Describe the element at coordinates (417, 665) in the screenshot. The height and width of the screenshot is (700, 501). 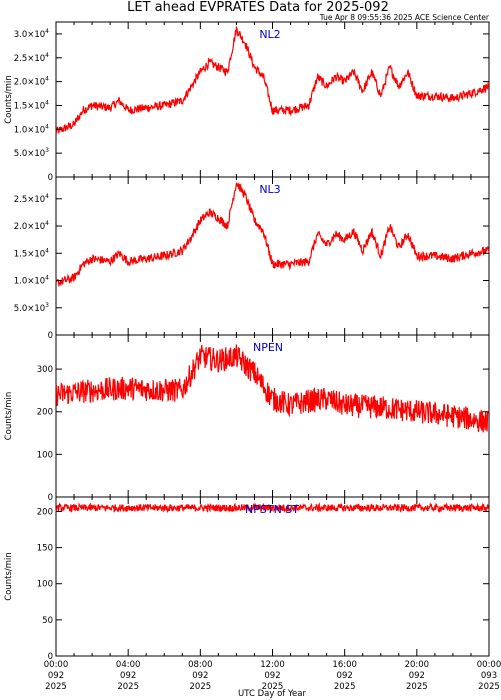
I see `x-tick-time: 20:00` at that location.